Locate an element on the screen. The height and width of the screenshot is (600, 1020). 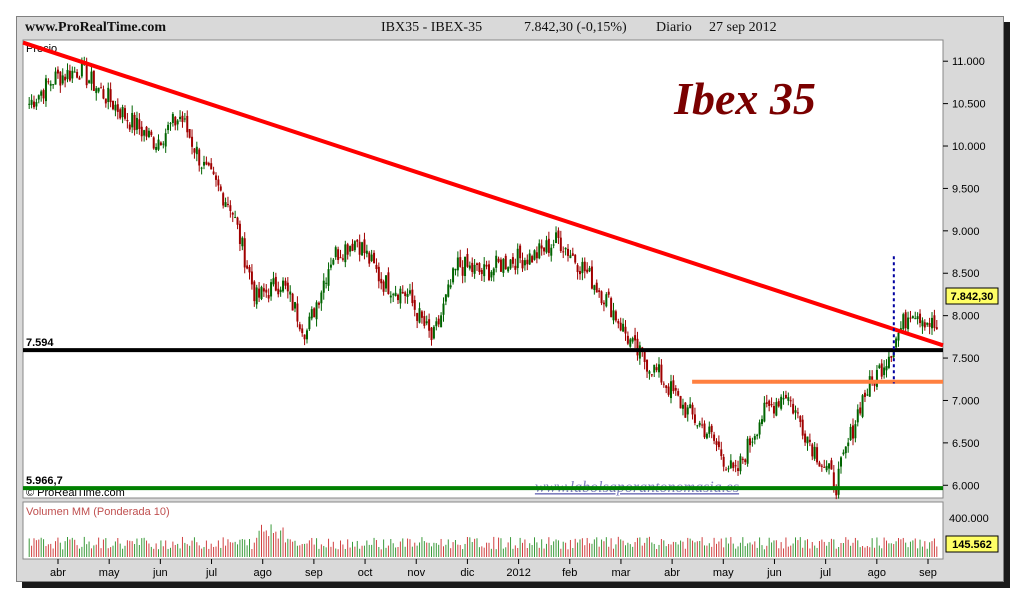
price-tick-label: 10.500 is located at coordinates (969, 105).